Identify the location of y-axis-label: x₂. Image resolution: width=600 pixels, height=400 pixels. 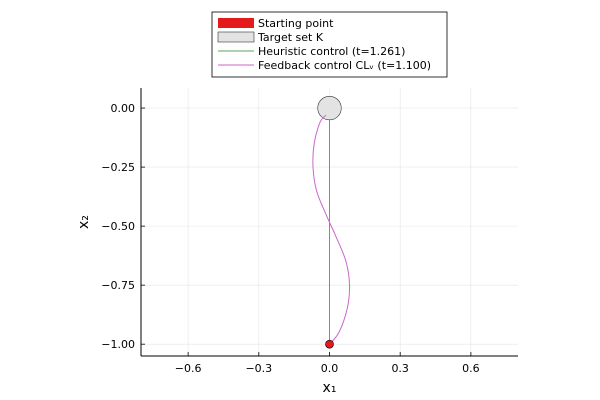
(84, 222).